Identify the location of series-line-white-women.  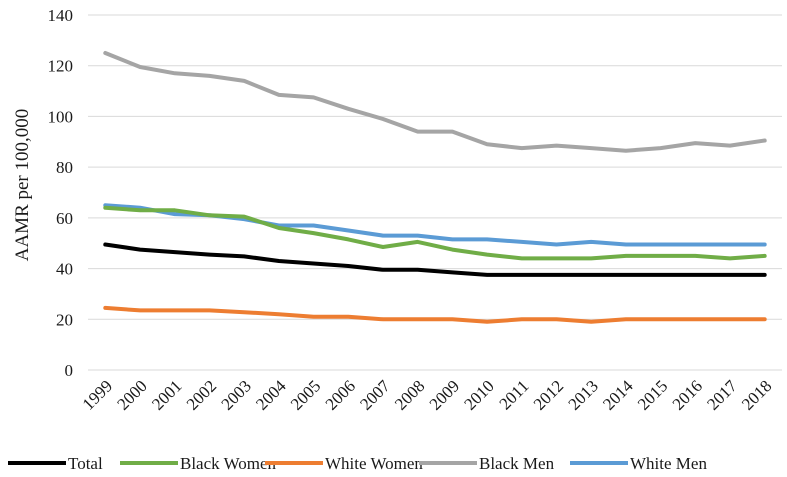
(435, 314).